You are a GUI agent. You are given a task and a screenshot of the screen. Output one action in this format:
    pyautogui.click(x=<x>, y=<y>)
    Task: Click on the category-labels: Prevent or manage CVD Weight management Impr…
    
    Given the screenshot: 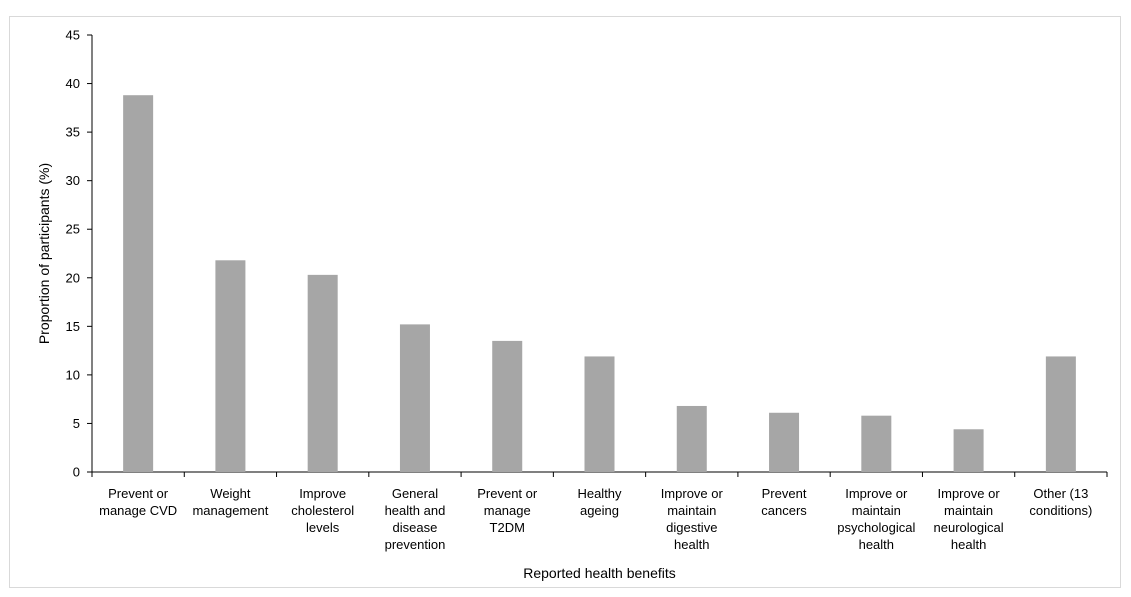 What is the action you would take?
    pyautogui.click(x=595, y=519)
    